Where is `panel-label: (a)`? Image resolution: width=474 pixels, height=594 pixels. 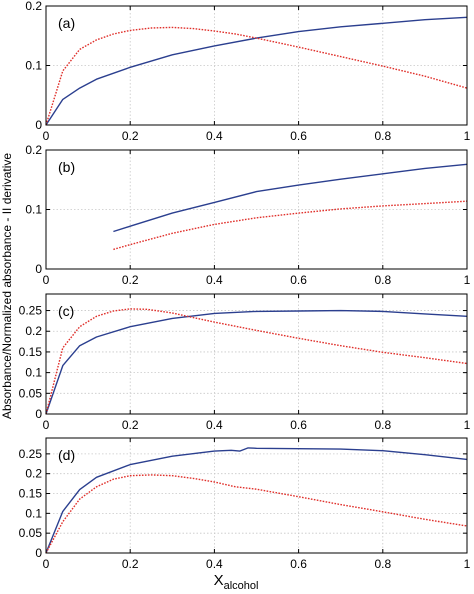 panel-label: (a) is located at coordinates (66, 23).